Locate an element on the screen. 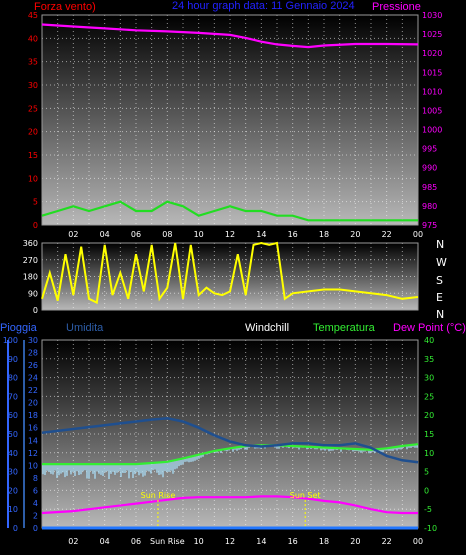 Image resolution: width=466 pixels, height=555 pixels. pressure-tick-label: 1005 is located at coordinates (432, 110).